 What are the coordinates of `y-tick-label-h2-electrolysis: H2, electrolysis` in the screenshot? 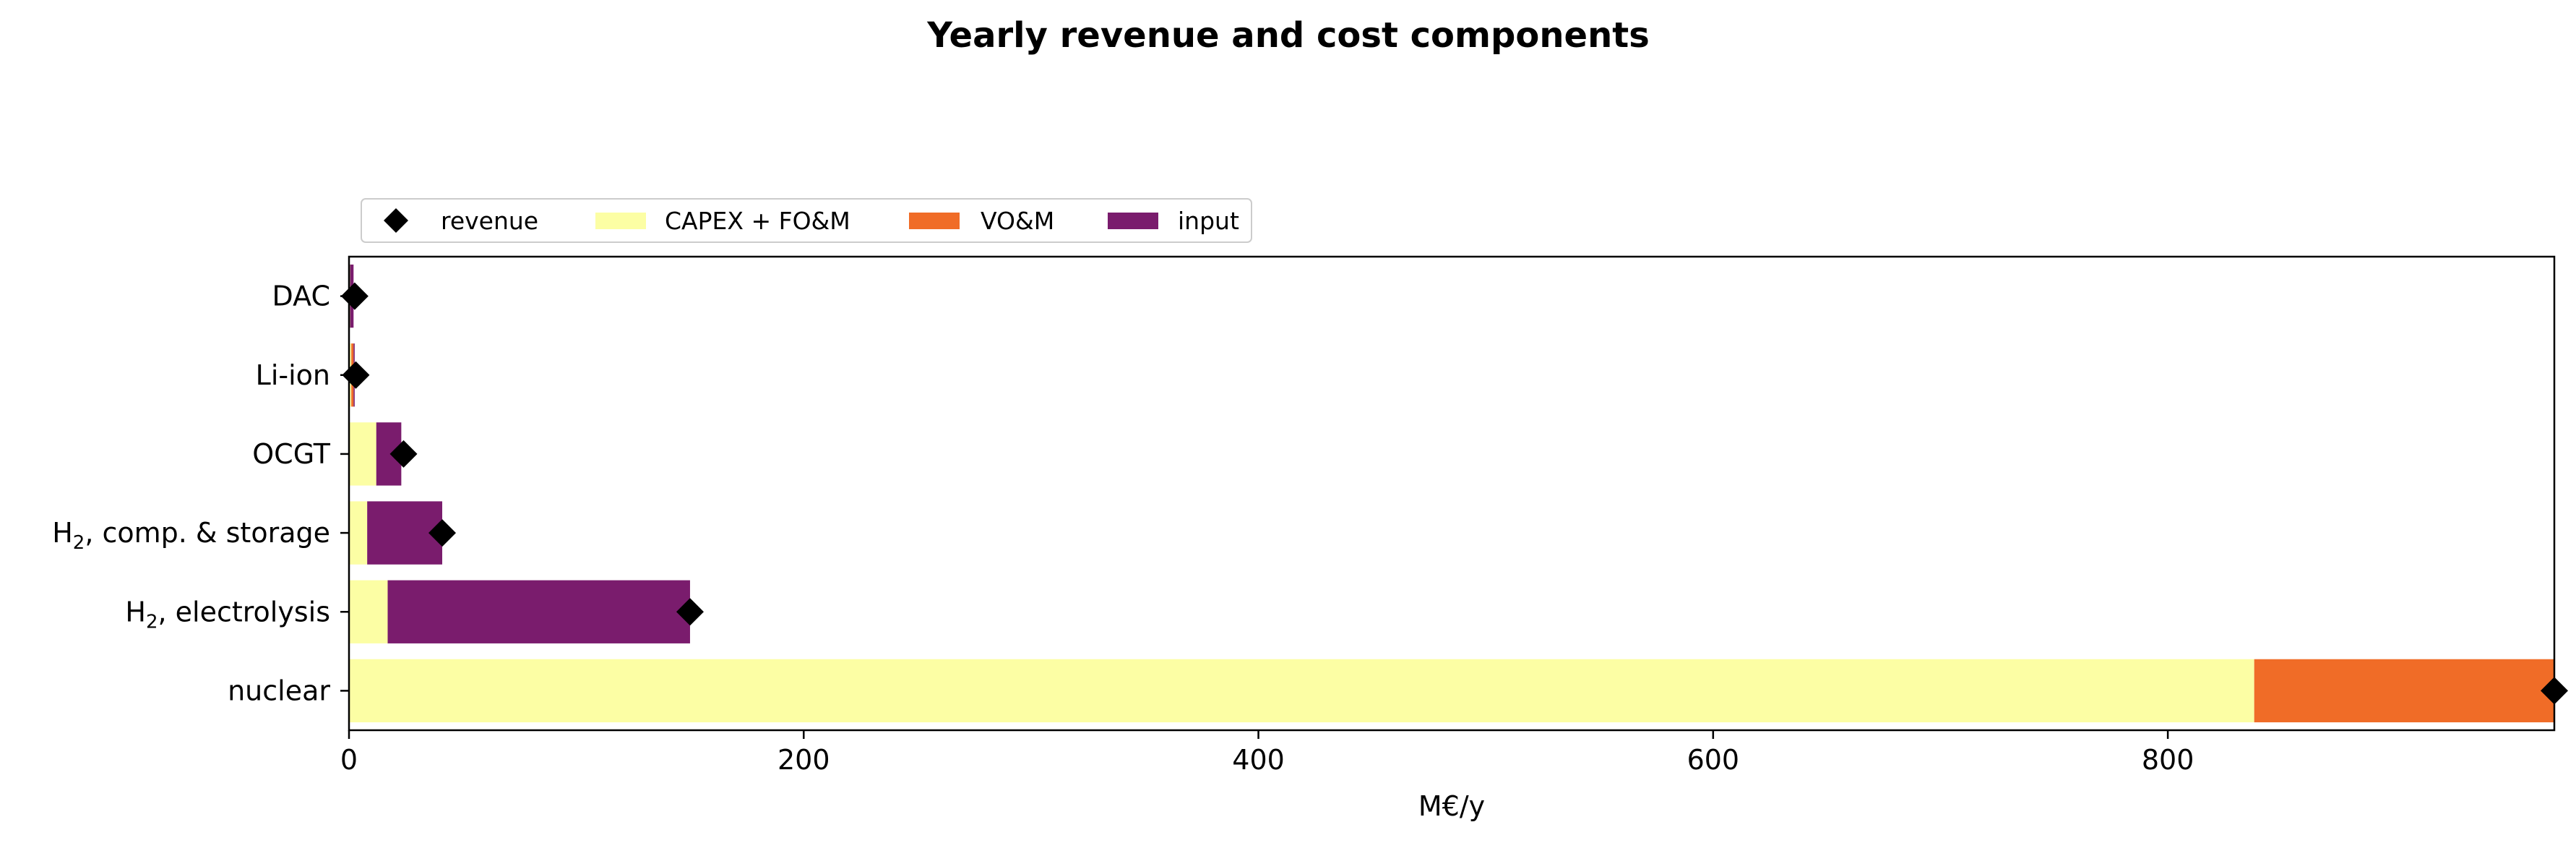 It's located at (227, 614).